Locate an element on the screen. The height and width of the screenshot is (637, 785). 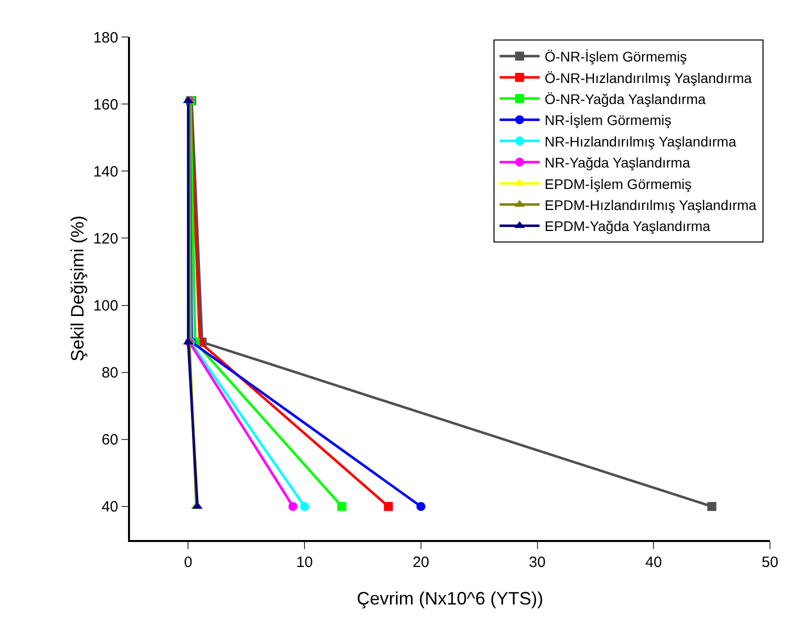
x-tick-label: 0 is located at coordinates (188, 562).